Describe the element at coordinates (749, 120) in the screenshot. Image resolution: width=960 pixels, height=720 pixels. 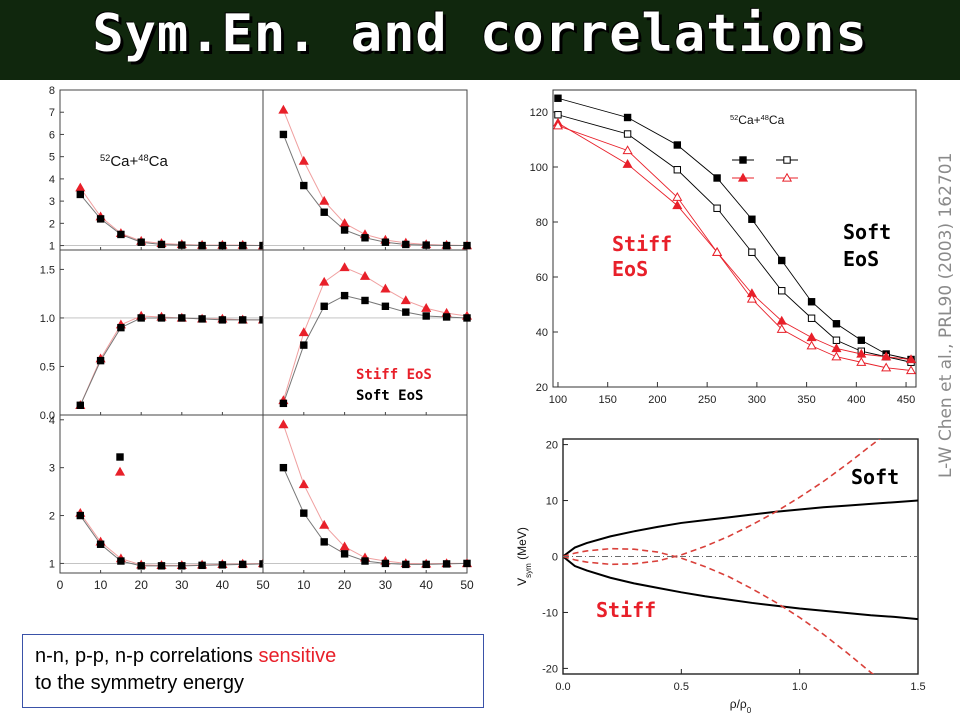
I see `reaction-label-part: Ca+` at that location.